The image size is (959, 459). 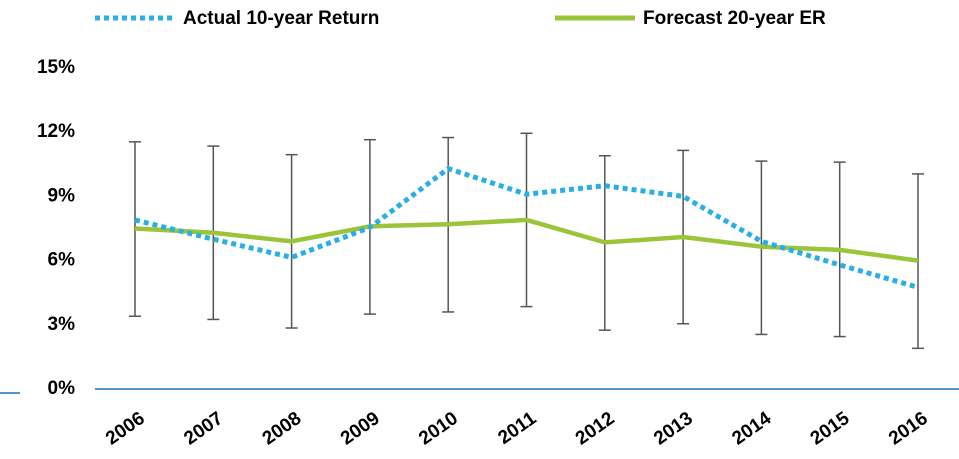 What do you see at coordinates (62, 388) in the screenshot?
I see `y-tick-label: 0%` at bounding box center [62, 388].